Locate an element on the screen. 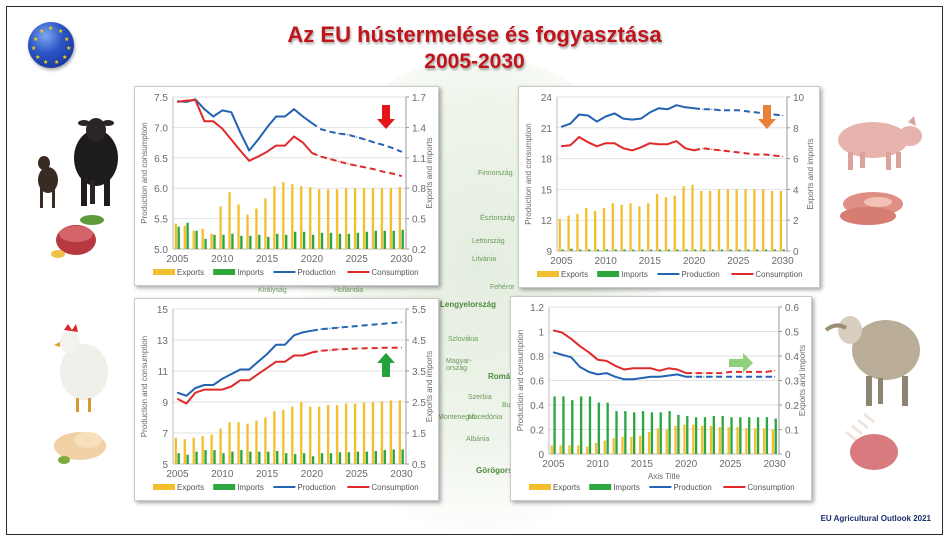  x-tick-label: 2030 is located at coordinates (782, 261).